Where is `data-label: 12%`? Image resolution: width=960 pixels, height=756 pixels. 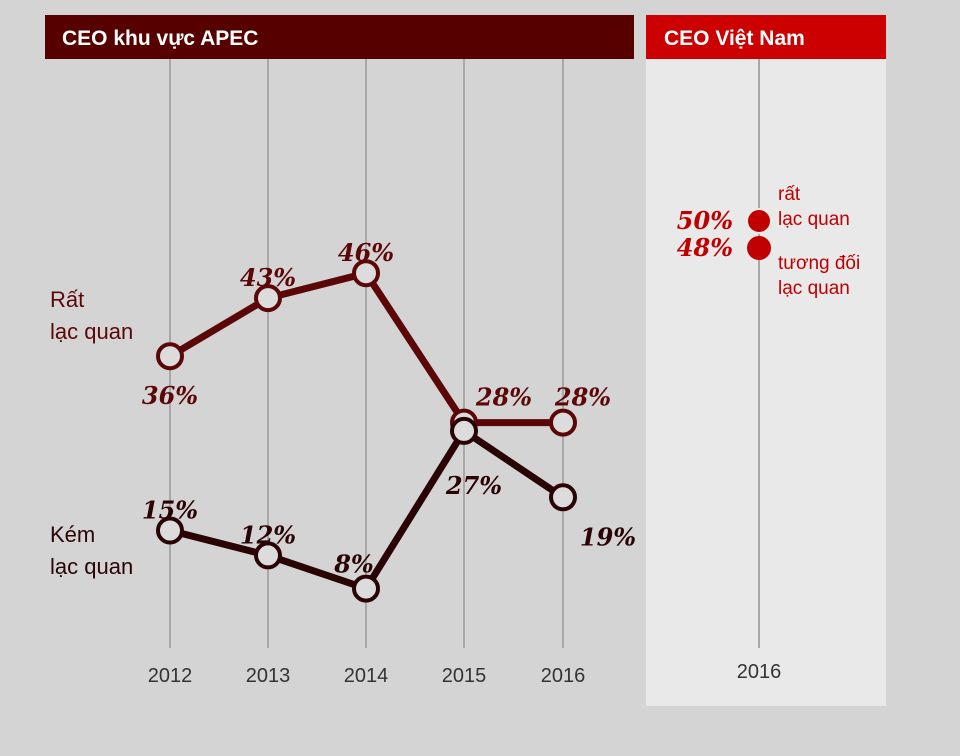
data-label: 12% is located at coordinates (268, 534).